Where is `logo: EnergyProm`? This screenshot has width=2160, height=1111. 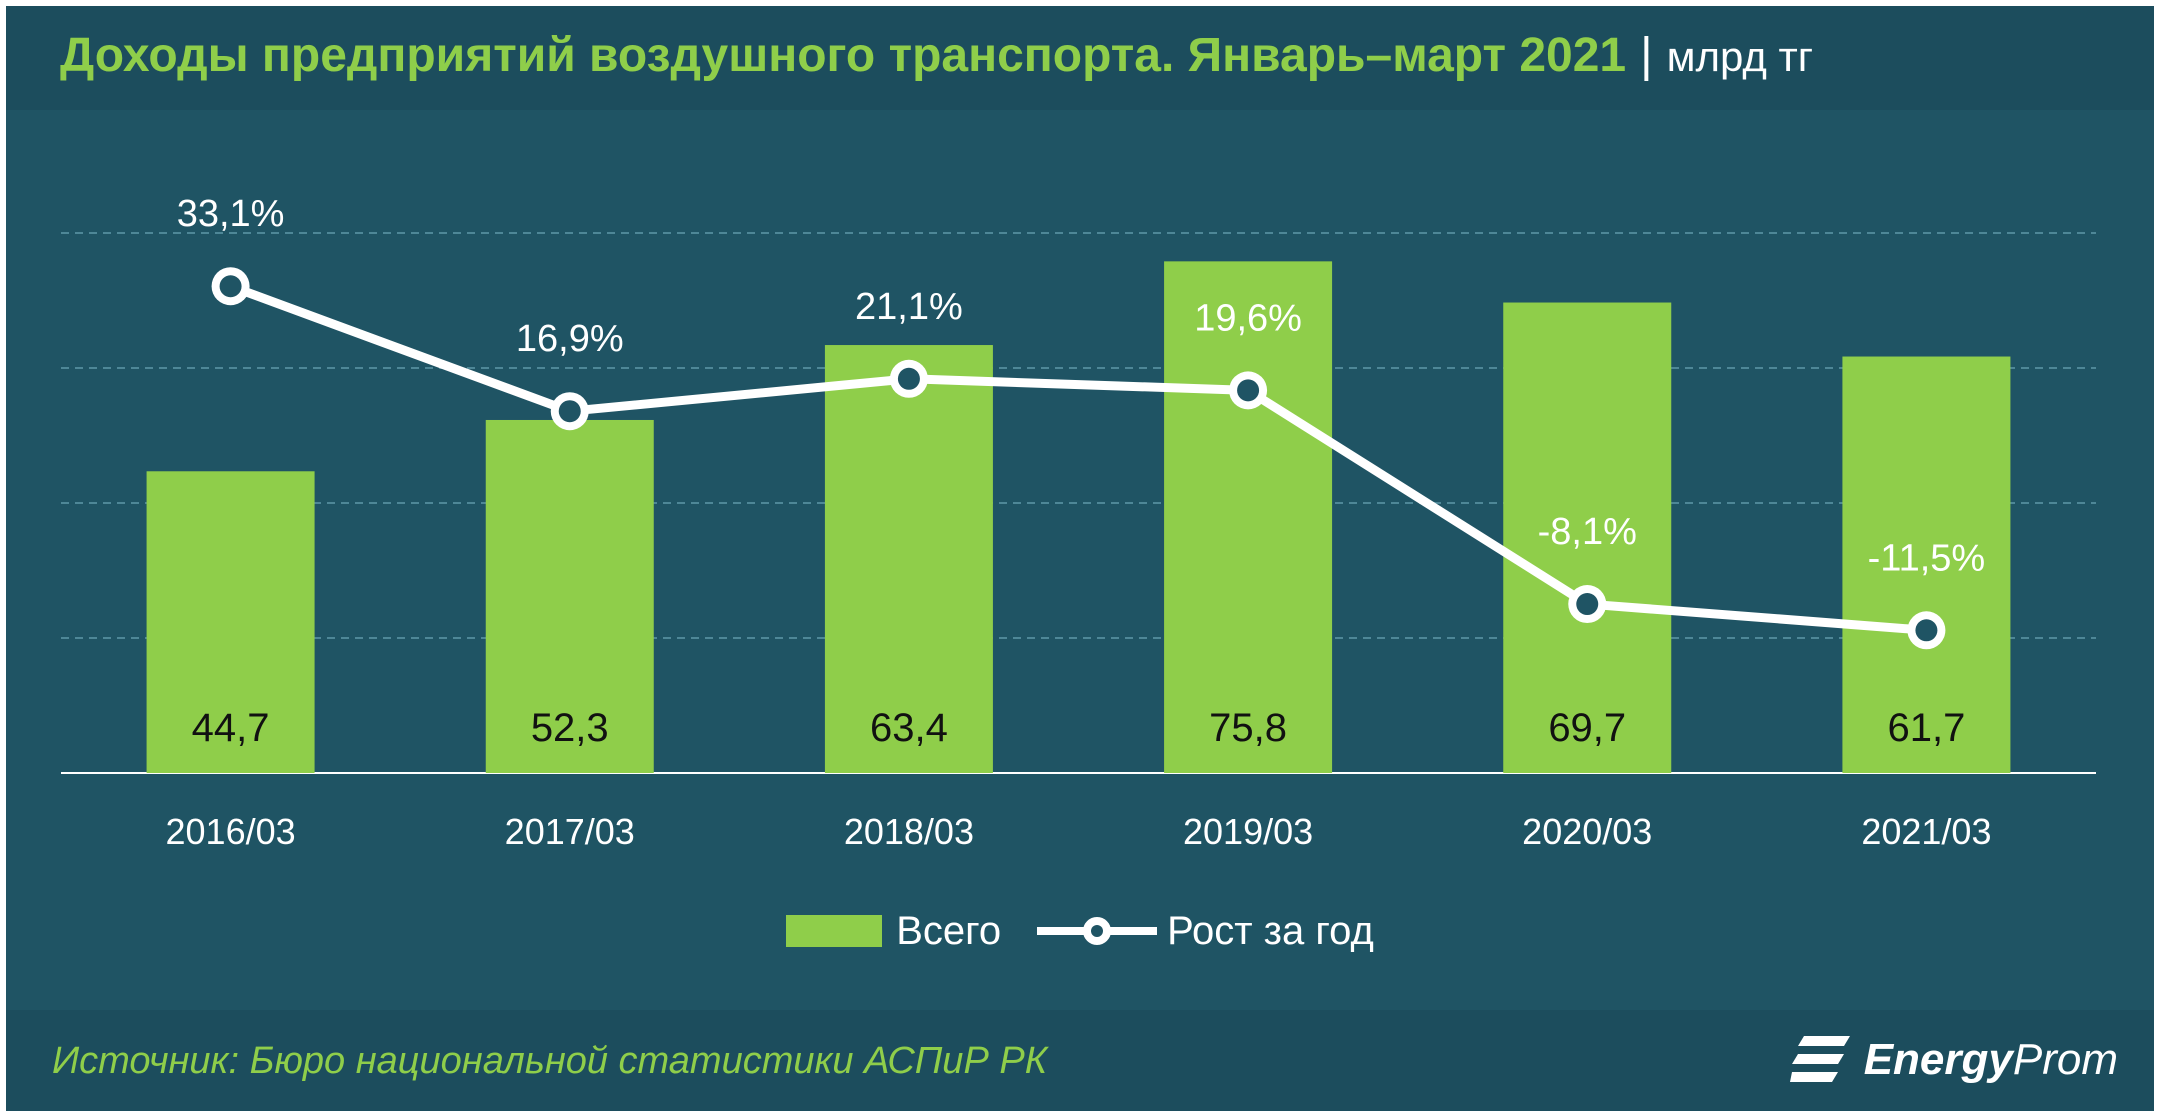
logo: EnergyProm is located at coordinates (1953, 1060).